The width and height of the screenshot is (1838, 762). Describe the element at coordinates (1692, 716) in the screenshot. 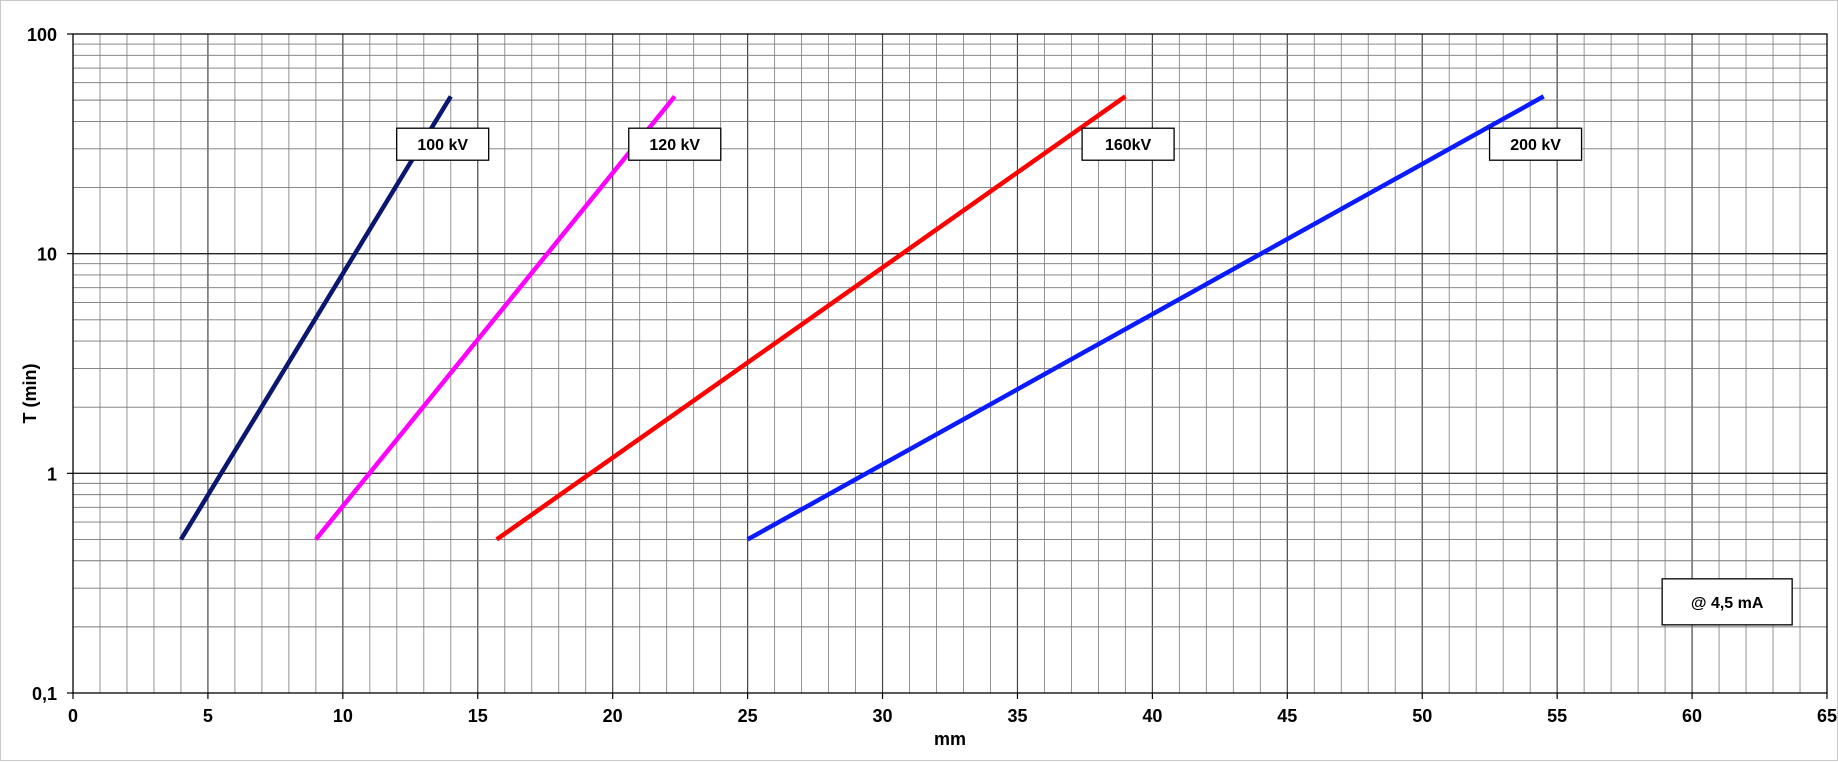

I see `x-tick-label: 60` at that location.